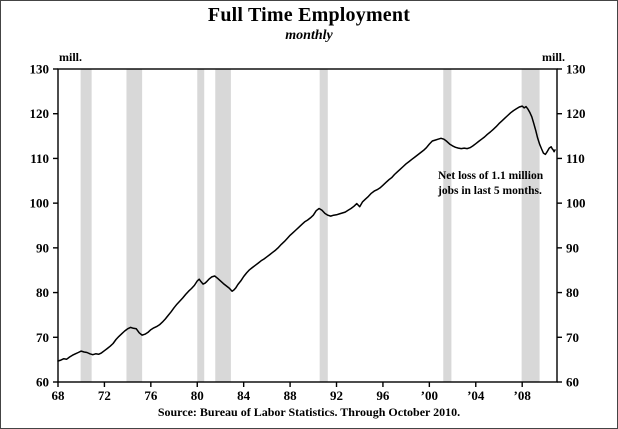 This screenshot has height=429, width=618. What do you see at coordinates (575, 158) in the screenshot?
I see `y-tick-label-right: 110` at bounding box center [575, 158].